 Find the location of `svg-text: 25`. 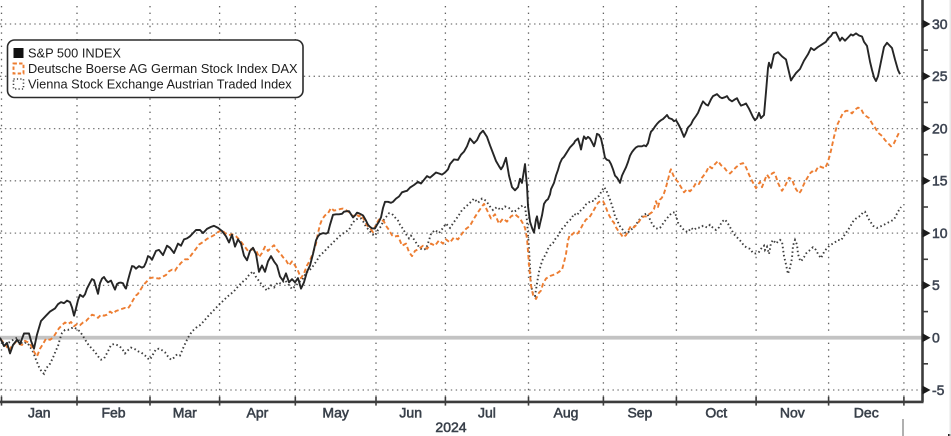

svg-text: 25 is located at coordinates (940, 76).